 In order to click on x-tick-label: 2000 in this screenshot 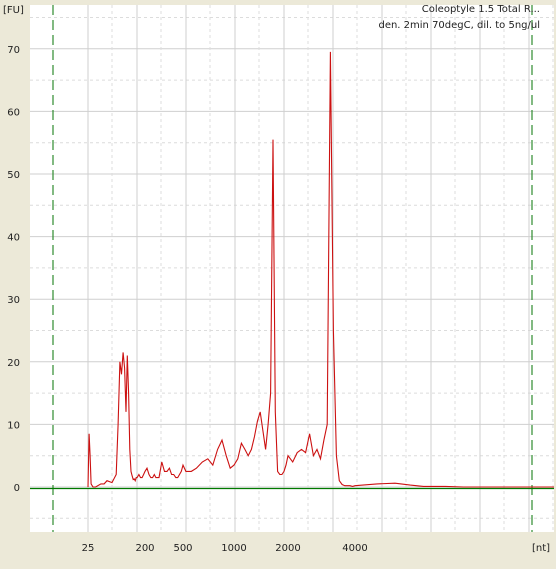, I will do `click(287, 548)`.